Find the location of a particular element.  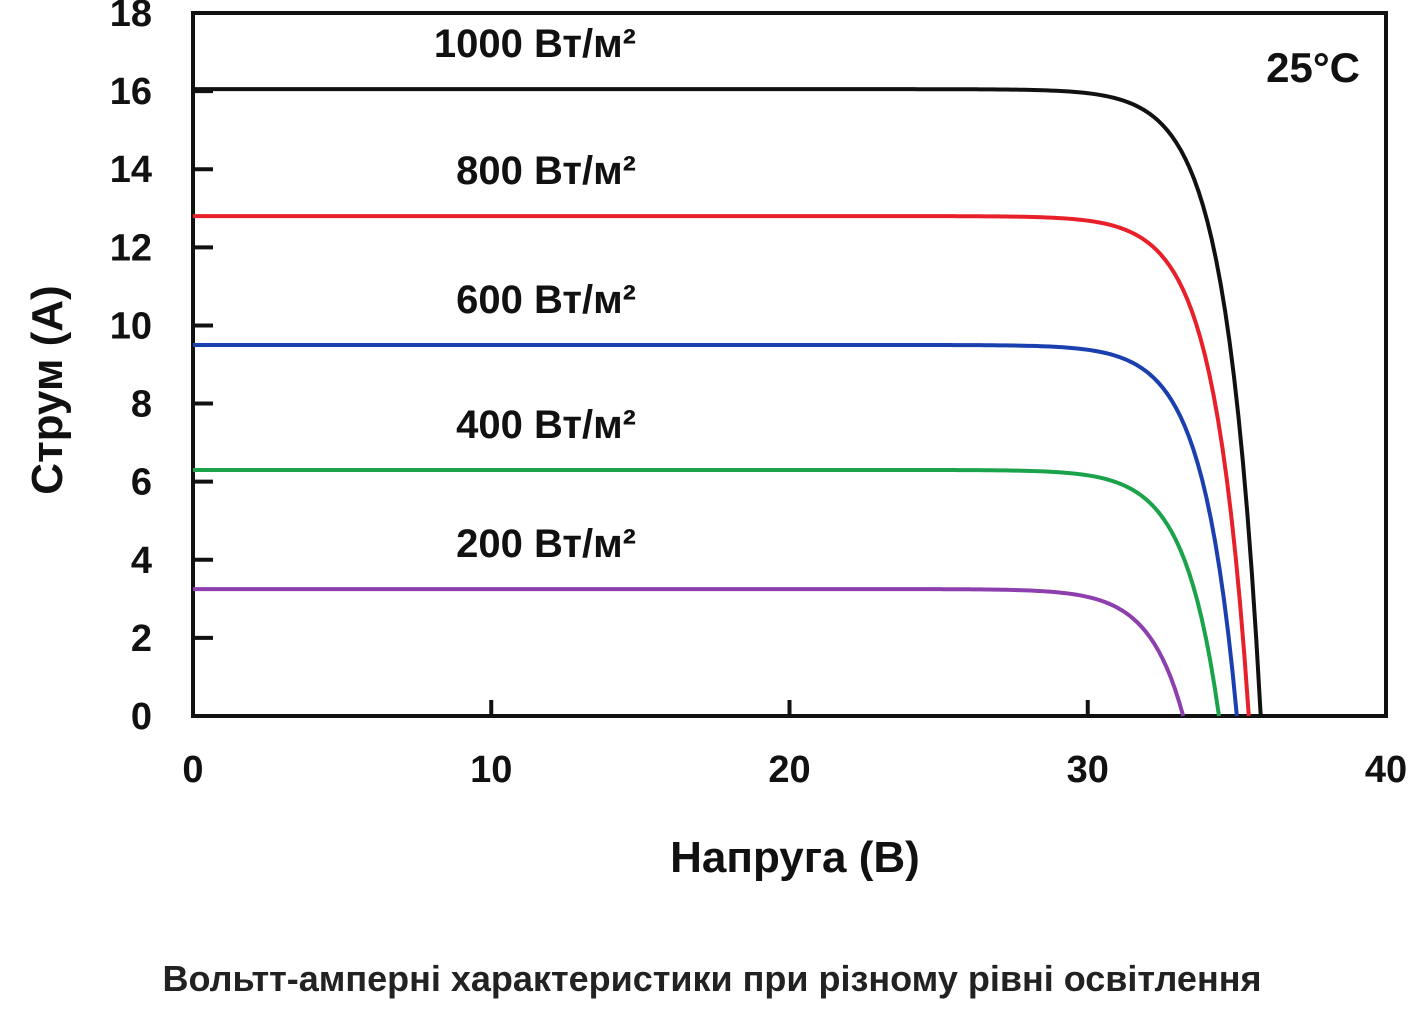

y-tick-label: 0 is located at coordinates (141, 717).